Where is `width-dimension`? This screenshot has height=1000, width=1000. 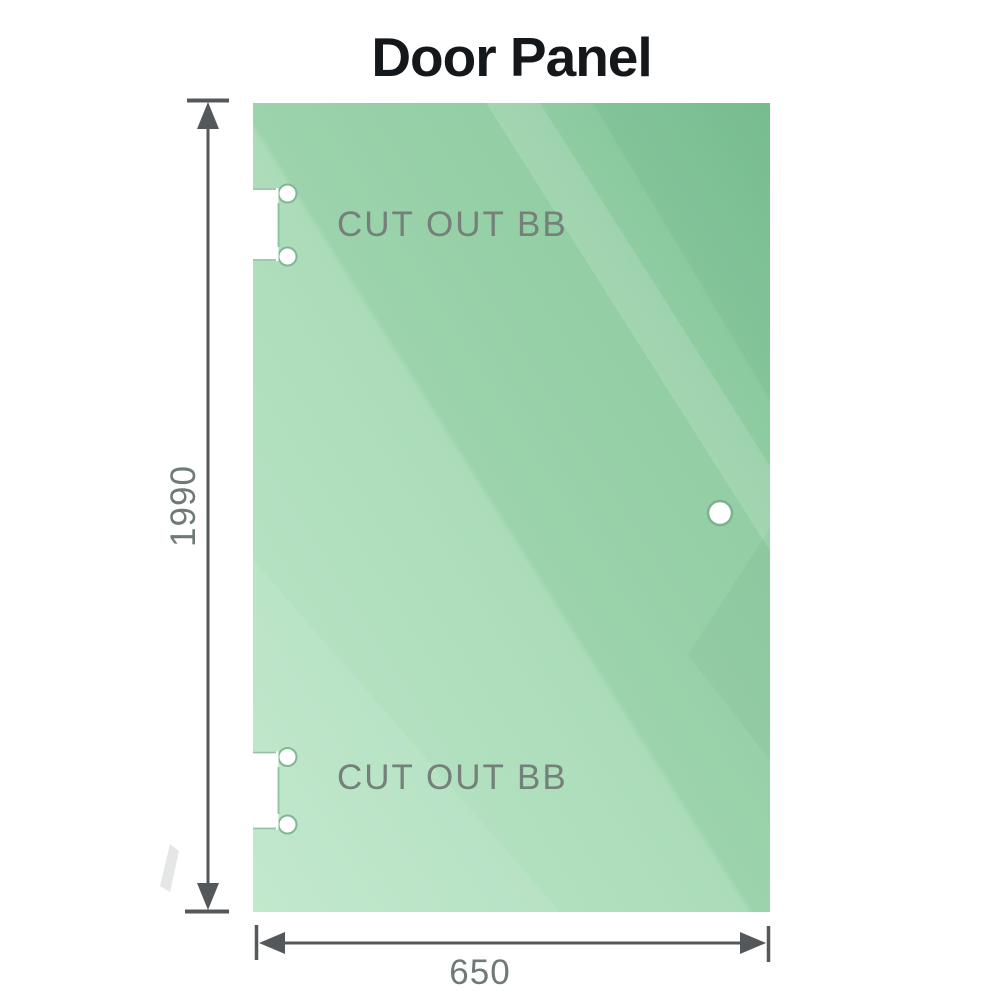
width-dimension is located at coordinates (512, 943).